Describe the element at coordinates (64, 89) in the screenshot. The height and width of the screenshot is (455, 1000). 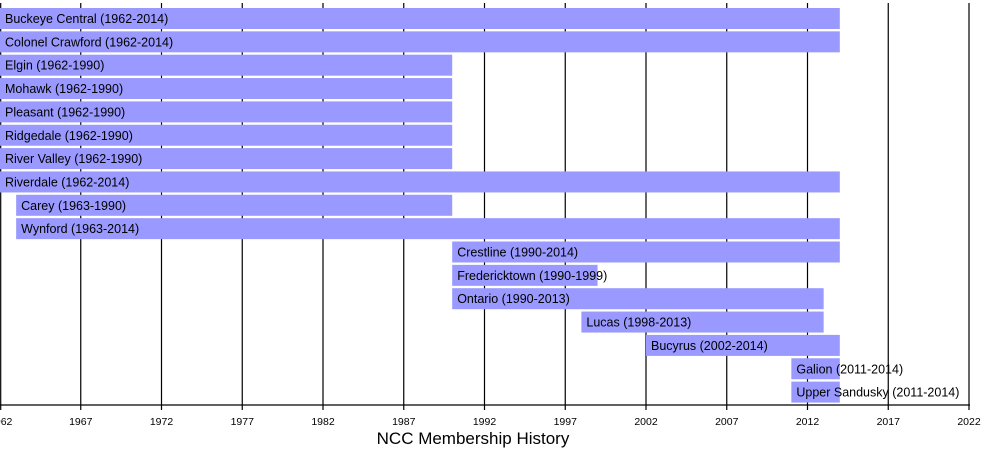
I see `bar-label: Mohawk (1962-1990)` at that location.